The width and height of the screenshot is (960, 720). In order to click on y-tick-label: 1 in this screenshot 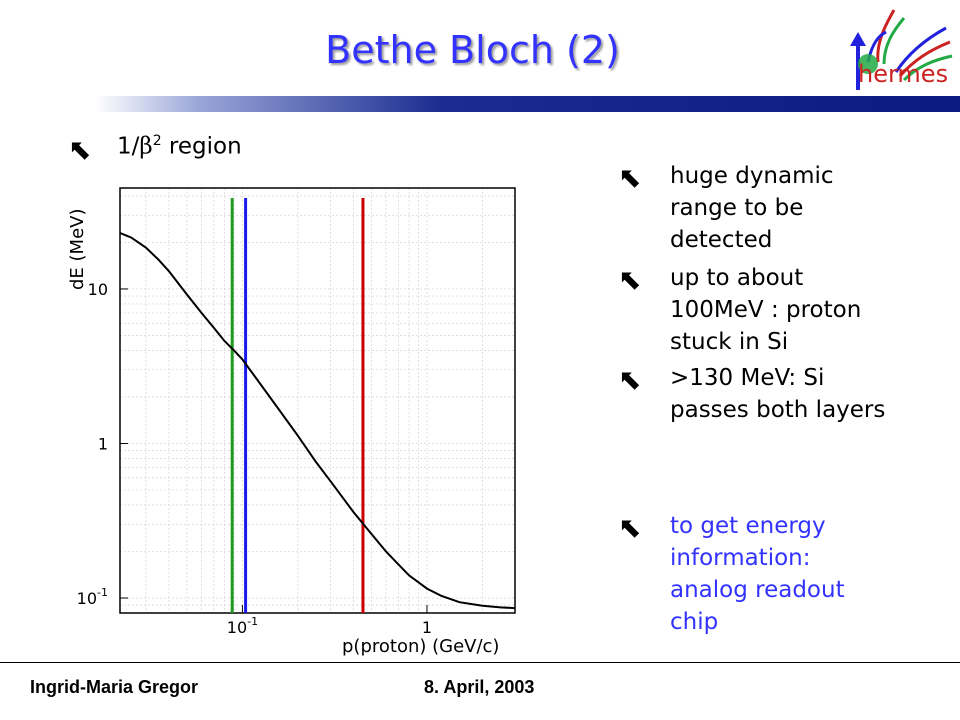, I will do `click(103, 443)`.